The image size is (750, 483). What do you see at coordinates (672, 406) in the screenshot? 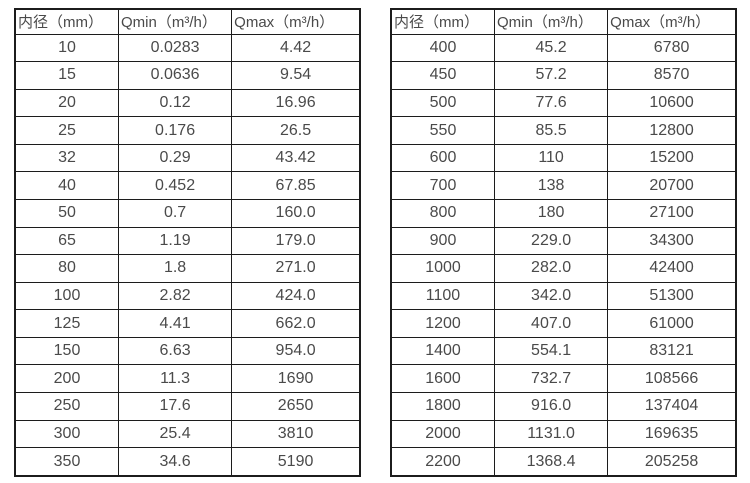
I see `table-cell: 137404` at bounding box center [672, 406].